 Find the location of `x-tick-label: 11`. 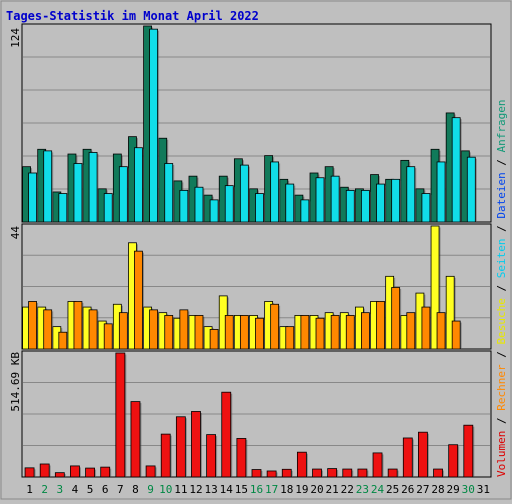

x-tick-label: 11 is located at coordinates (180, 489).